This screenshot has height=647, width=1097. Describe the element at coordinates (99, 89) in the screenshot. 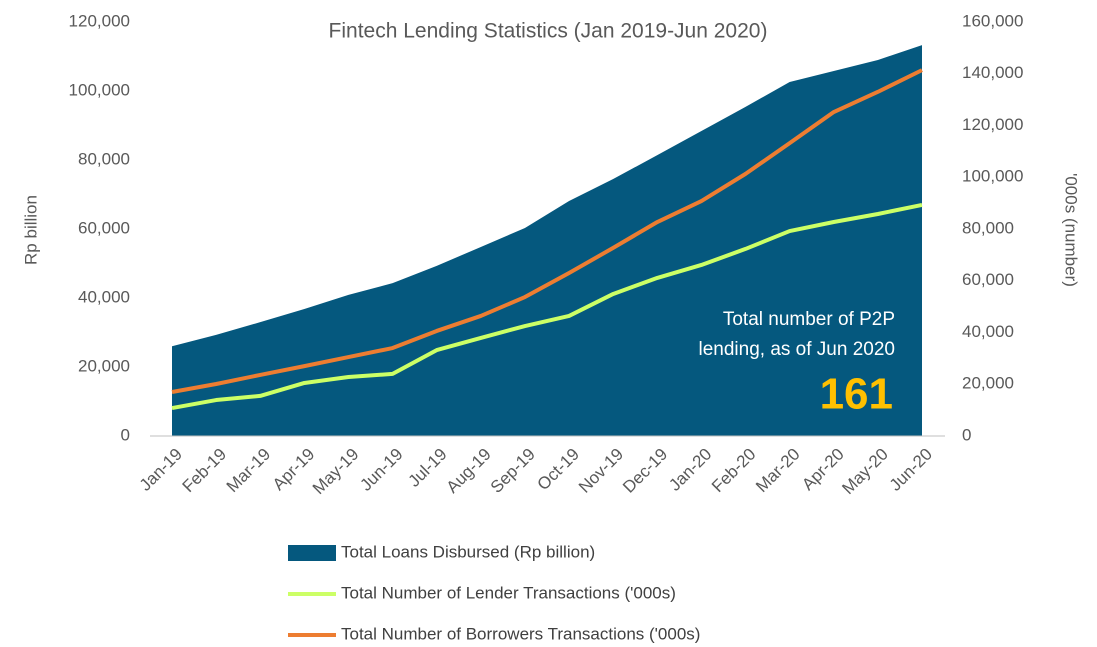

I see `y-tick-label: 100,000` at that location.